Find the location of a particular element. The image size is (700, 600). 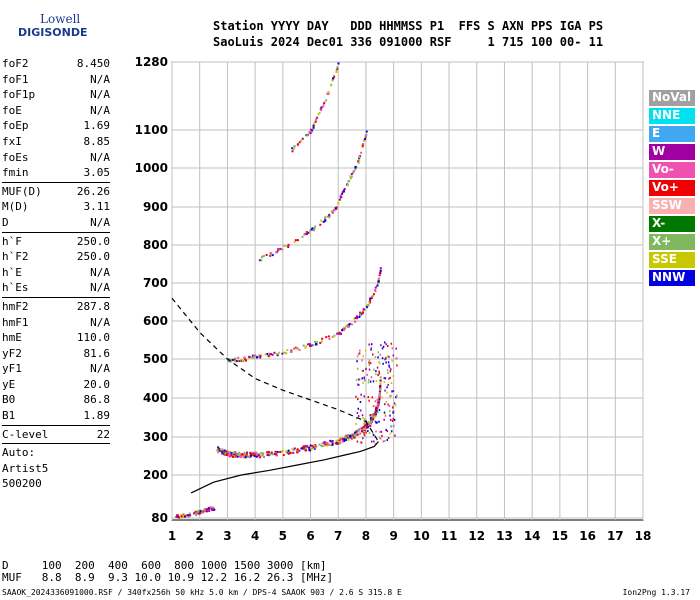

param-key: foEp is located at coordinates (15, 126).